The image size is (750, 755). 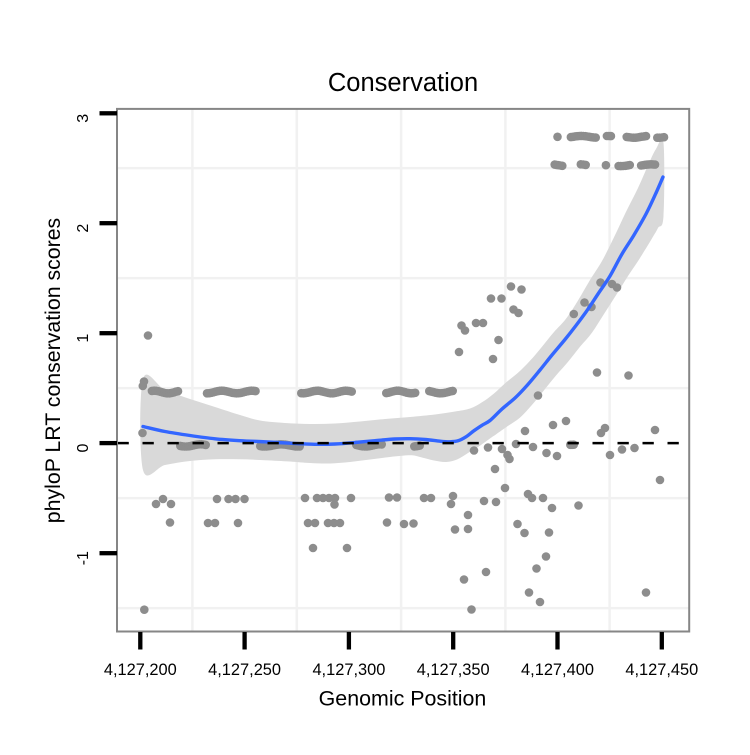 I want to click on svg-text: 1, so click(x=83, y=338).